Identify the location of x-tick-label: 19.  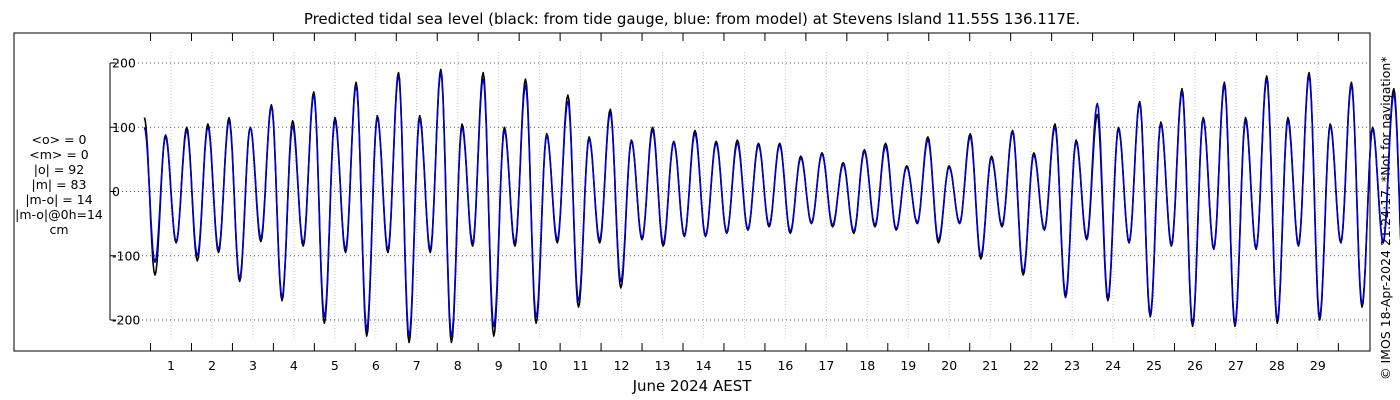
(908, 365).